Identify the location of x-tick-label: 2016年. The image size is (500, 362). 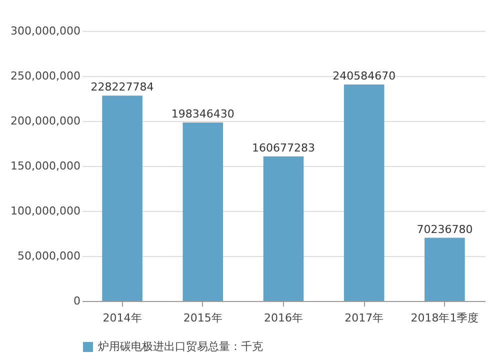
(283, 318).